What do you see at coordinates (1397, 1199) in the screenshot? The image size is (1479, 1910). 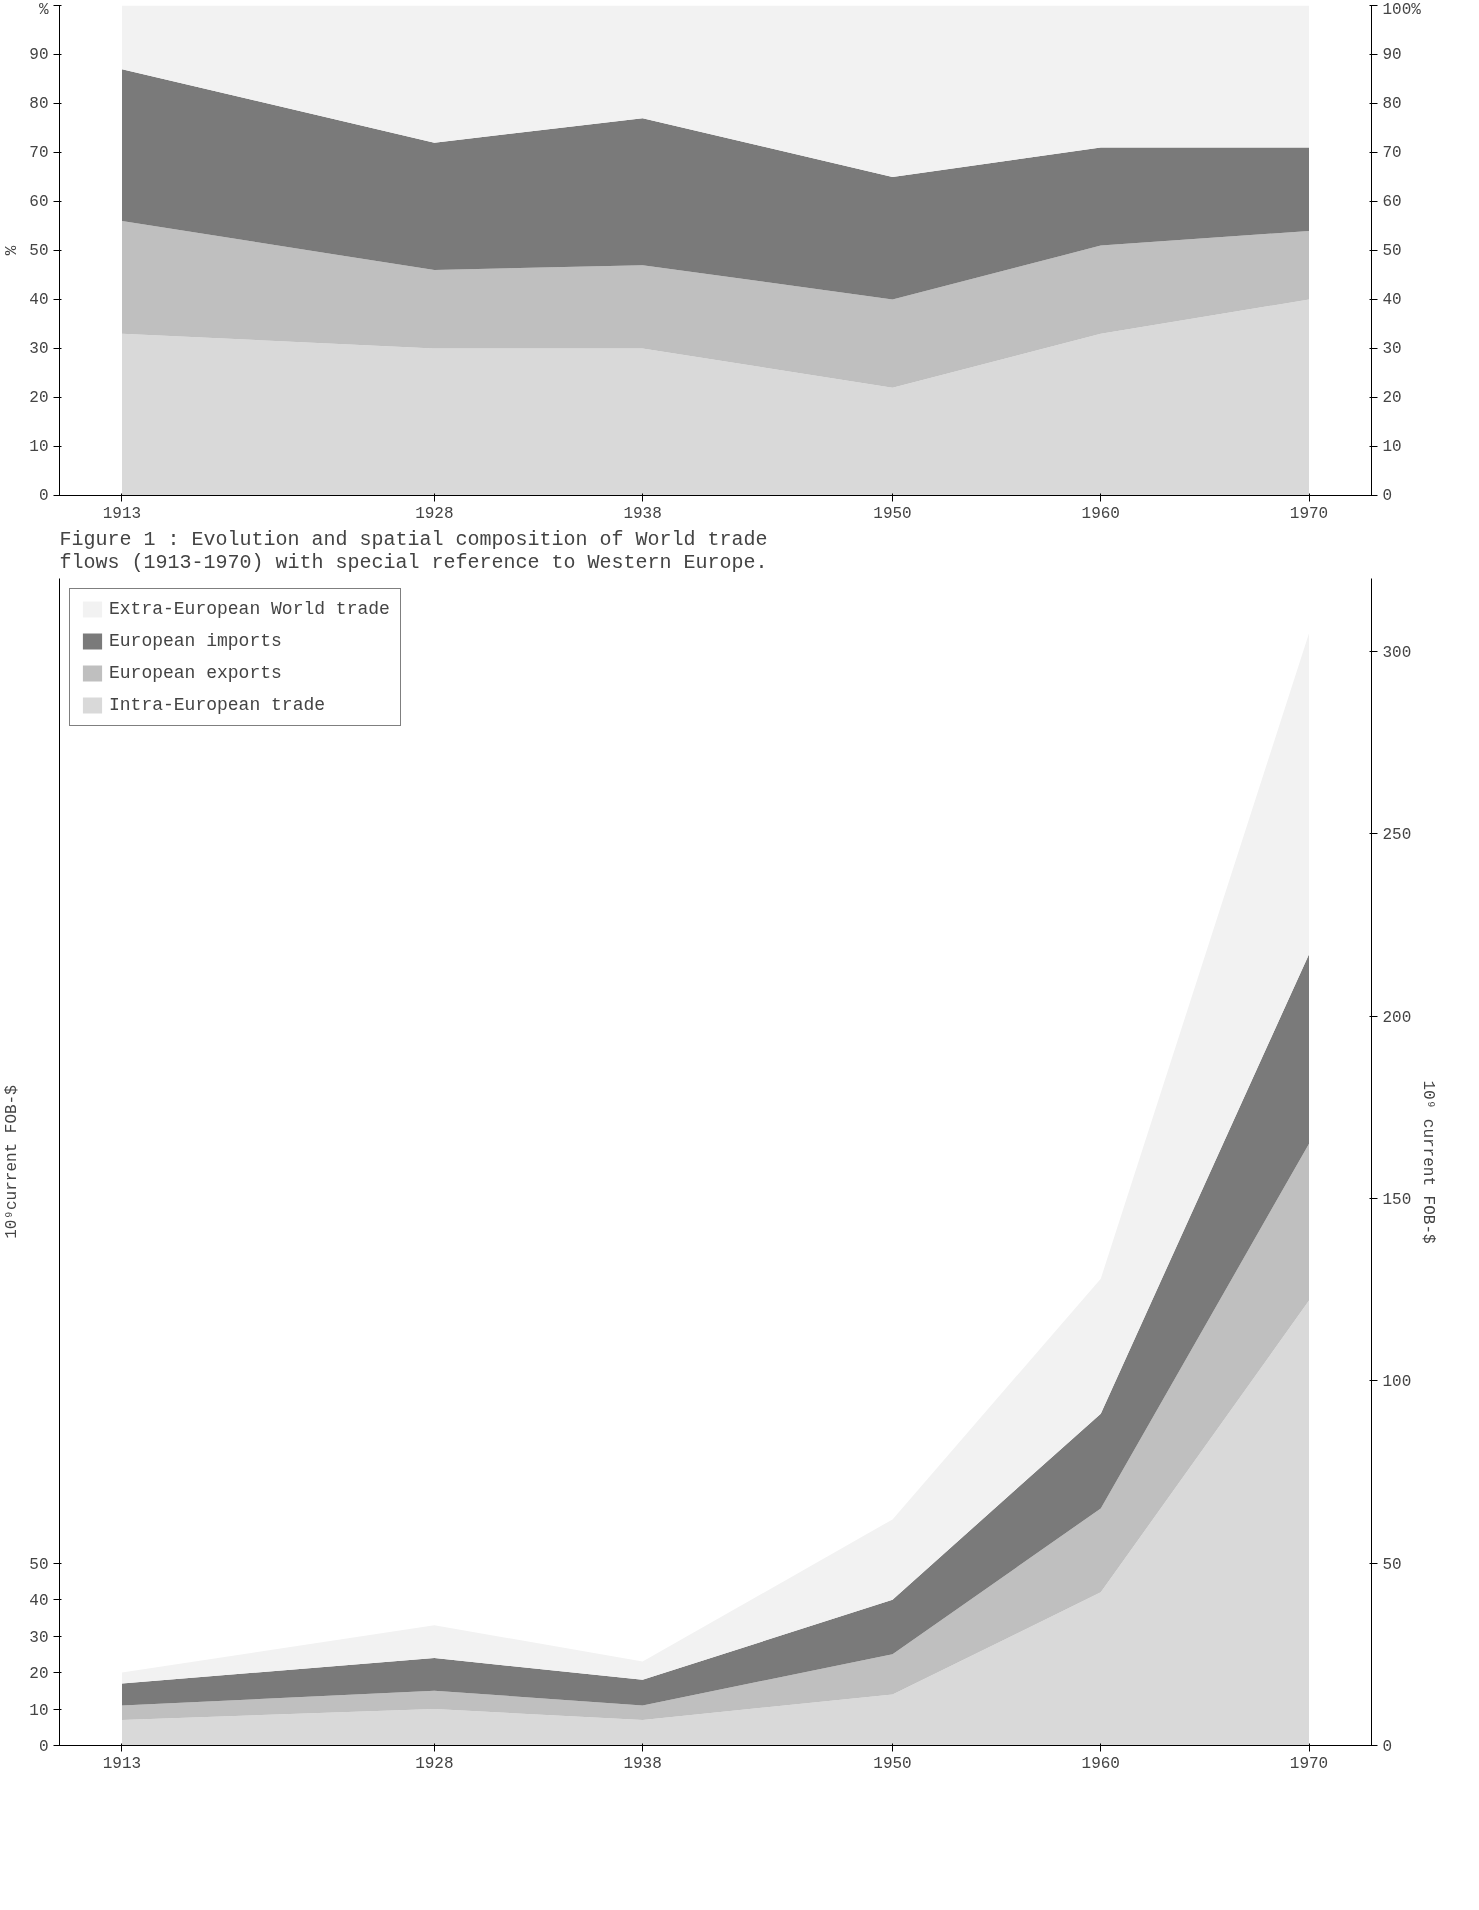 I see `y2-tick-label: 150` at bounding box center [1397, 1199].